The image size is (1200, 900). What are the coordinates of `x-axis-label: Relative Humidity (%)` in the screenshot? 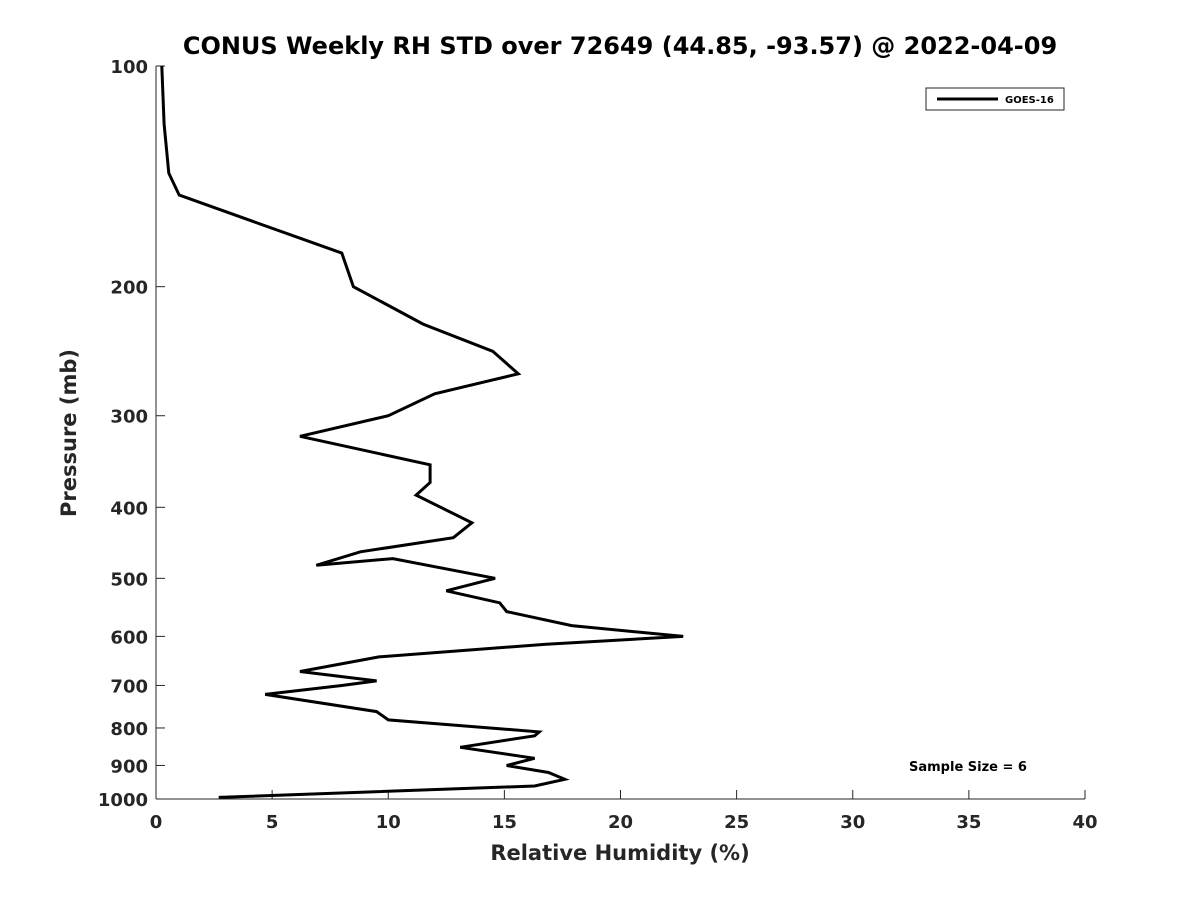 It's located at (619, 853).